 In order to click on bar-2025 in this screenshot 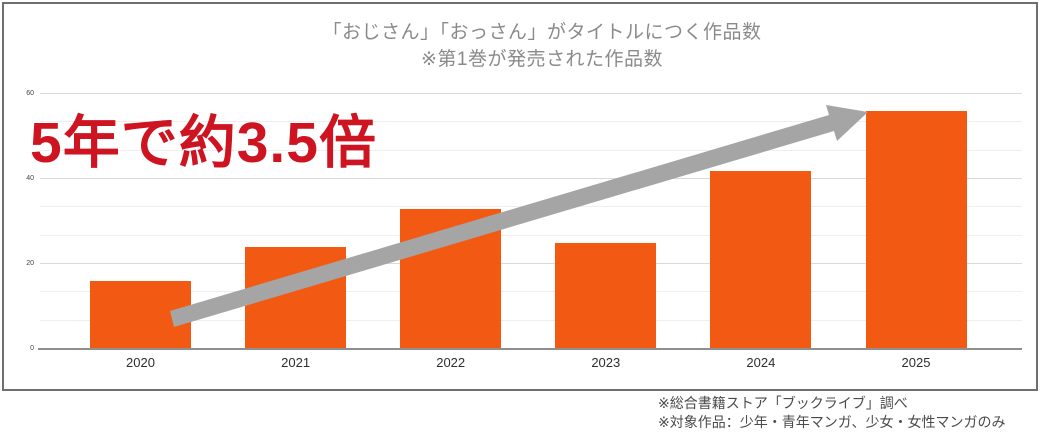, I will do `click(916, 230)`.